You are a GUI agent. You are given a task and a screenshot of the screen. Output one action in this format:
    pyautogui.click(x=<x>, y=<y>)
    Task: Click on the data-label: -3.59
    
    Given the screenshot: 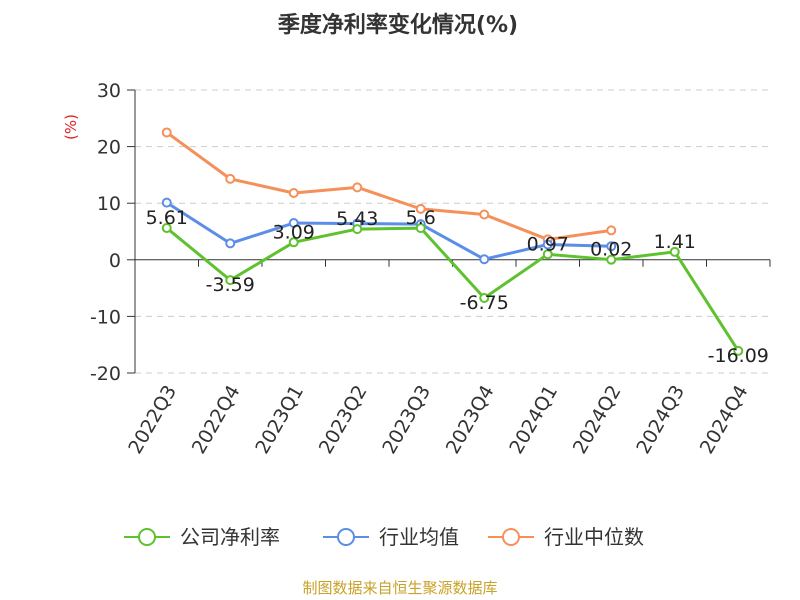 What is the action you would take?
    pyautogui.click(x=230, y=285)
    